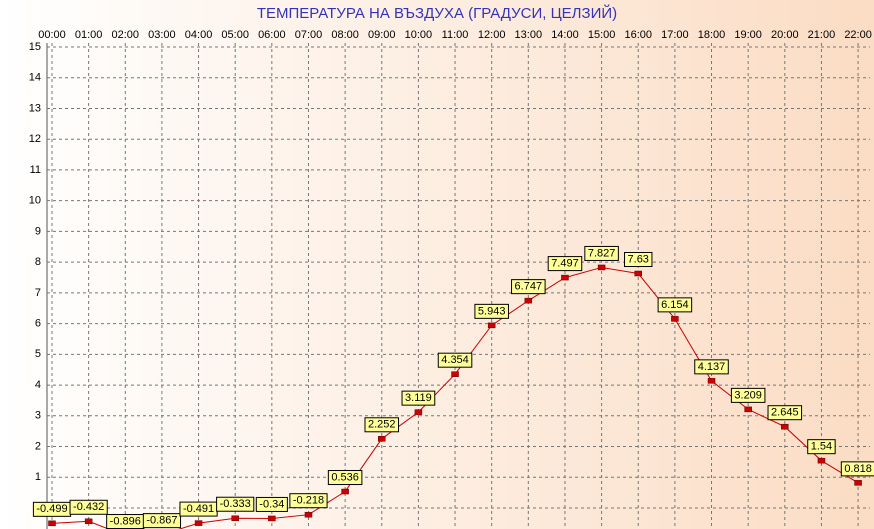 The width and height of the screenshot is (874, 529). I want to click on data-label: 3.119, so click(418, 398).